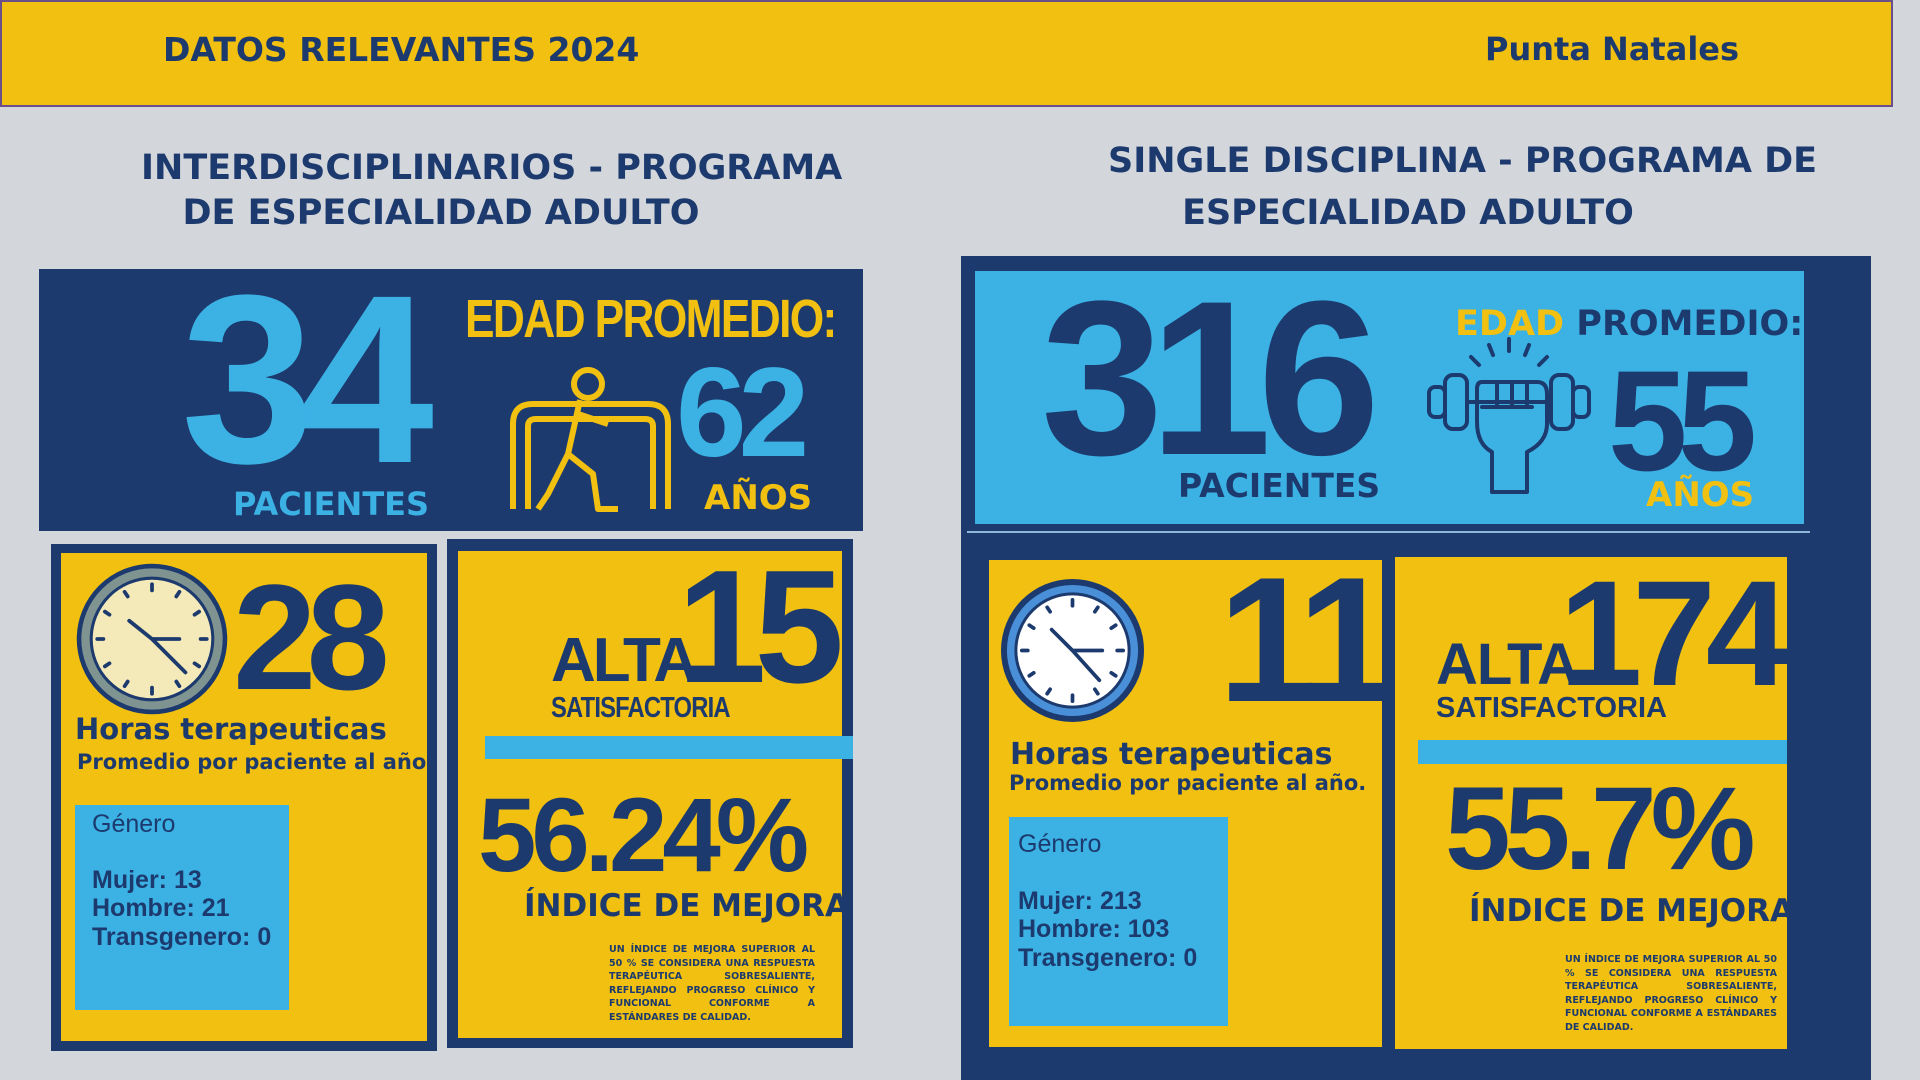  Describe the element at coordinates (946, 53) in the screenshot. I see `header-bar` at that location.